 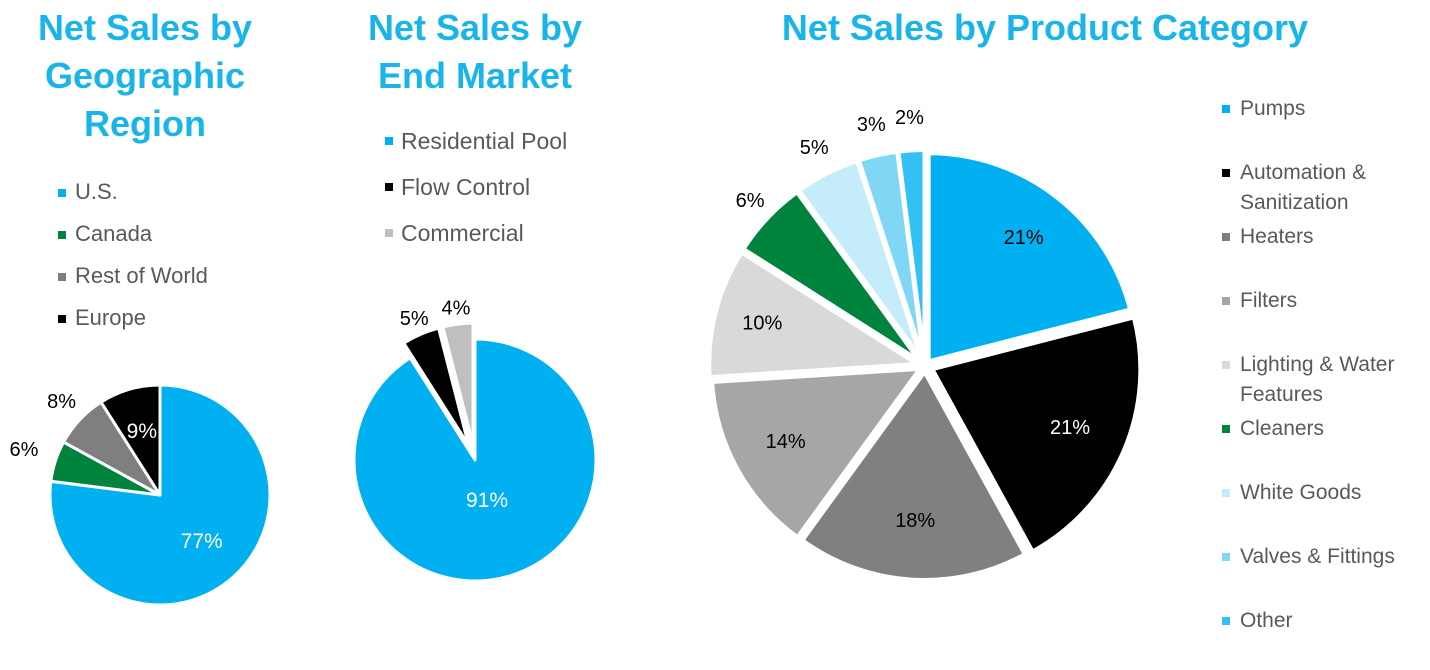 What do you see at coordinates (466, 187) in the screenshot?
I see `legend-label: Flow Control` at bounding box center [466, 187].